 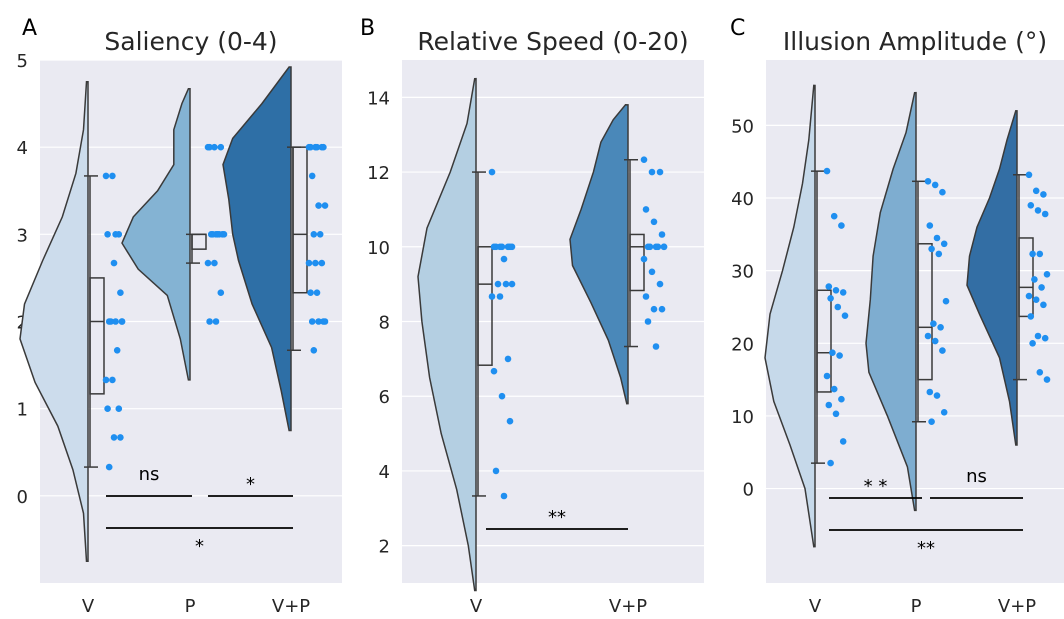 What do you see at coordinates (552, 41) in the screenshot?
I see `chart-title: Relative Speed (0-20)` at bounding box center [552, 41].